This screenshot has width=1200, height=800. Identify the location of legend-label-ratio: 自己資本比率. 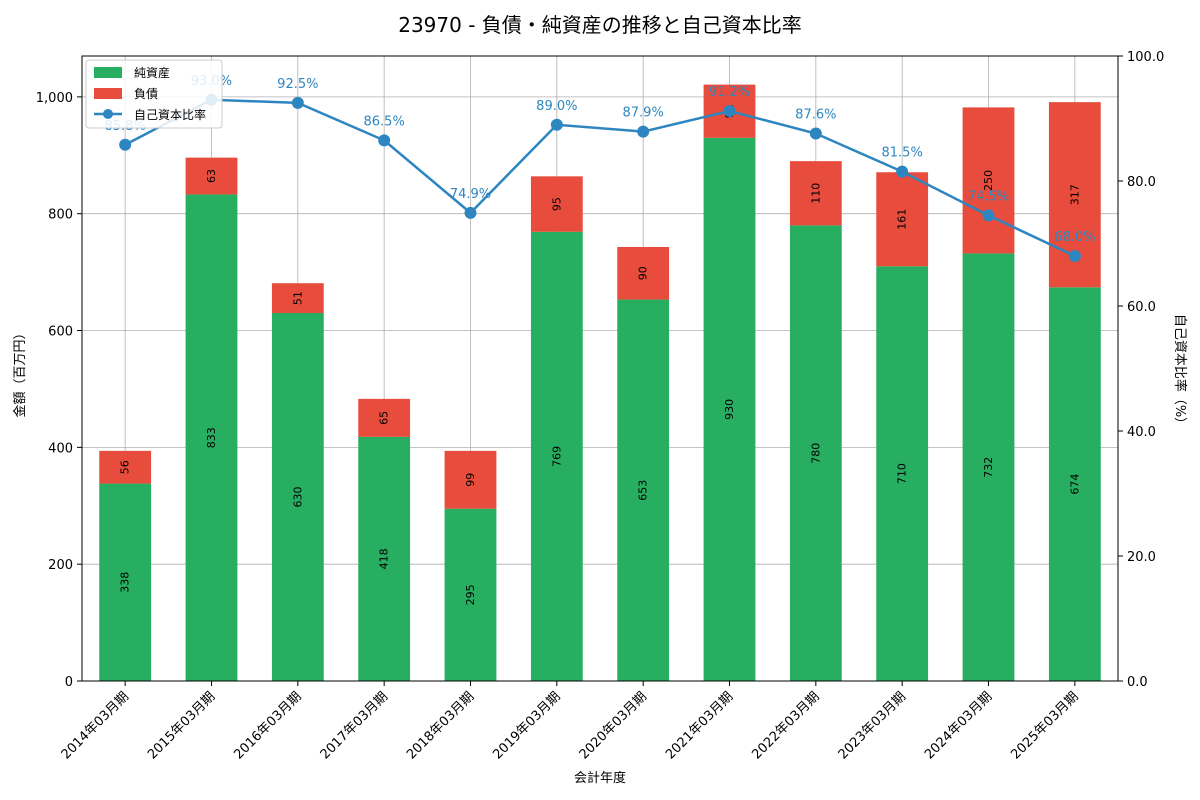
(170, 114).